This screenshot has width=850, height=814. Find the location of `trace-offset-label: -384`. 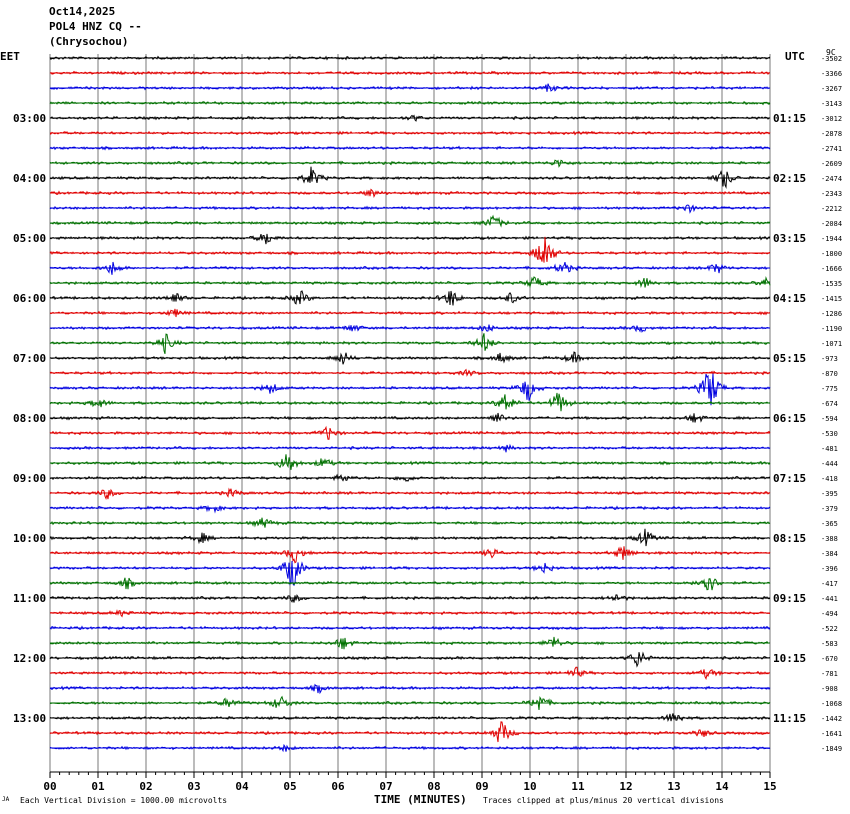

trace-offset-label: -384 is located at coordinates (829, 554).